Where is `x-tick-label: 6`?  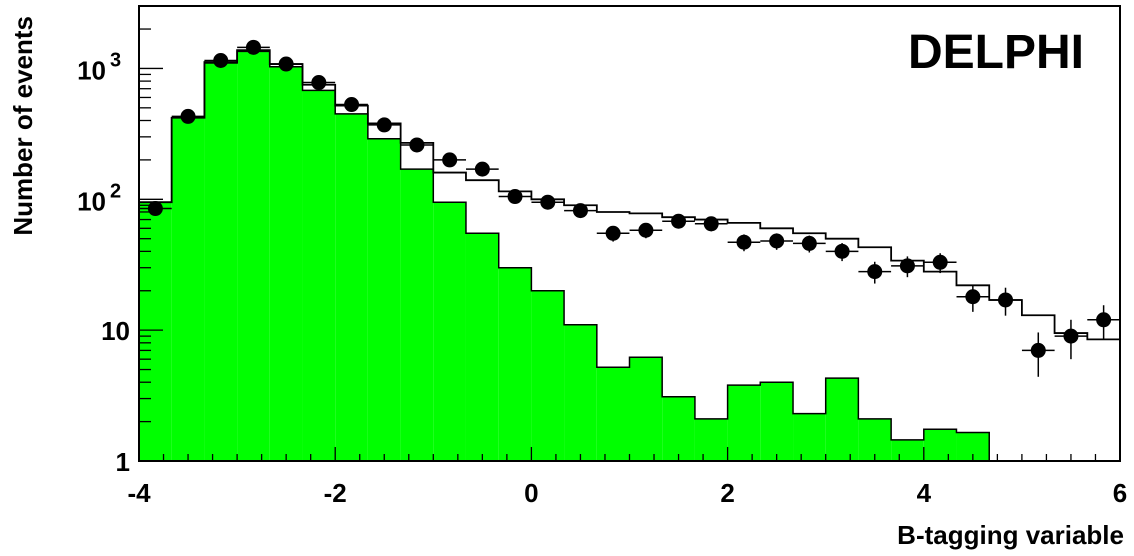 x-tick-label: 6 is located at coordinates (1120, 493).